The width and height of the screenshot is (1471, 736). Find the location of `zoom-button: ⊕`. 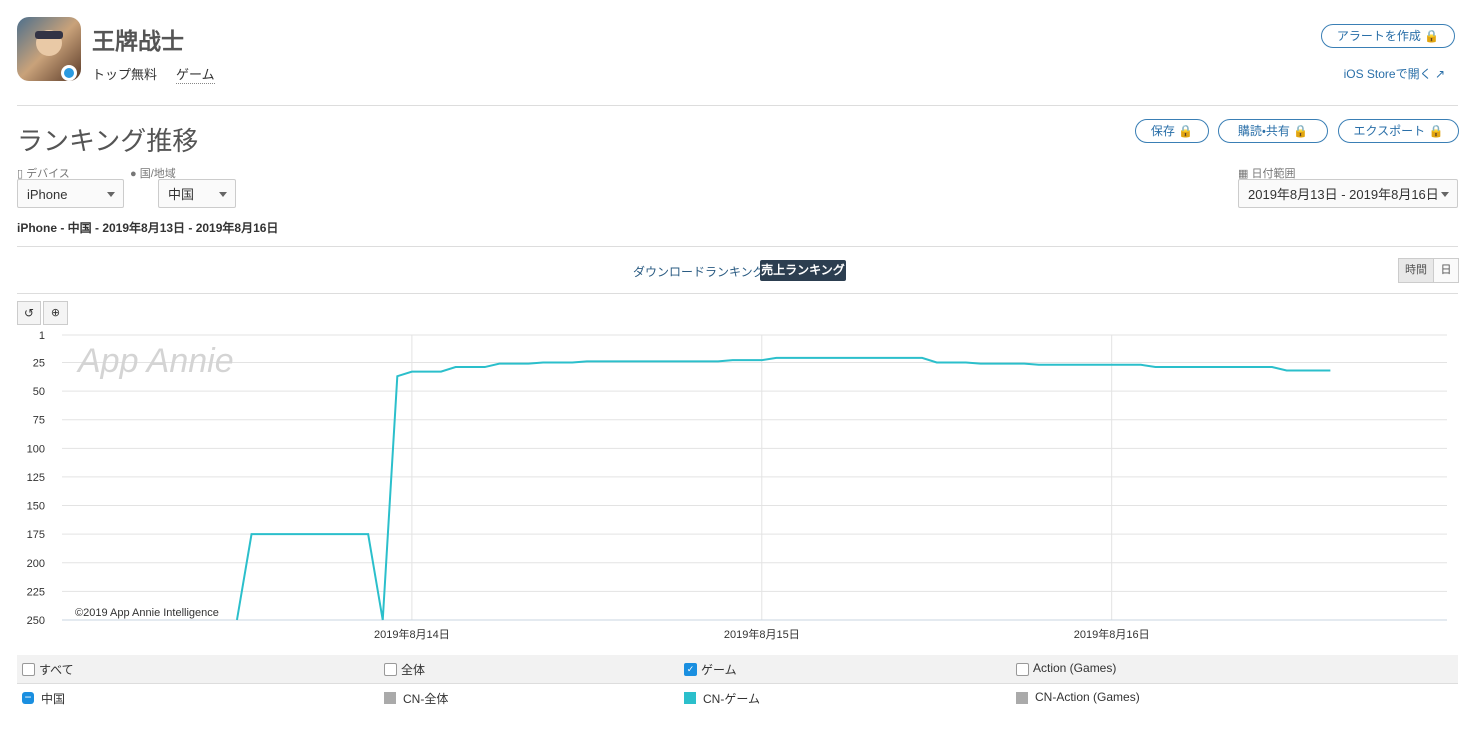

zoom-button: ⊕ is located at coordinates (55, 313).